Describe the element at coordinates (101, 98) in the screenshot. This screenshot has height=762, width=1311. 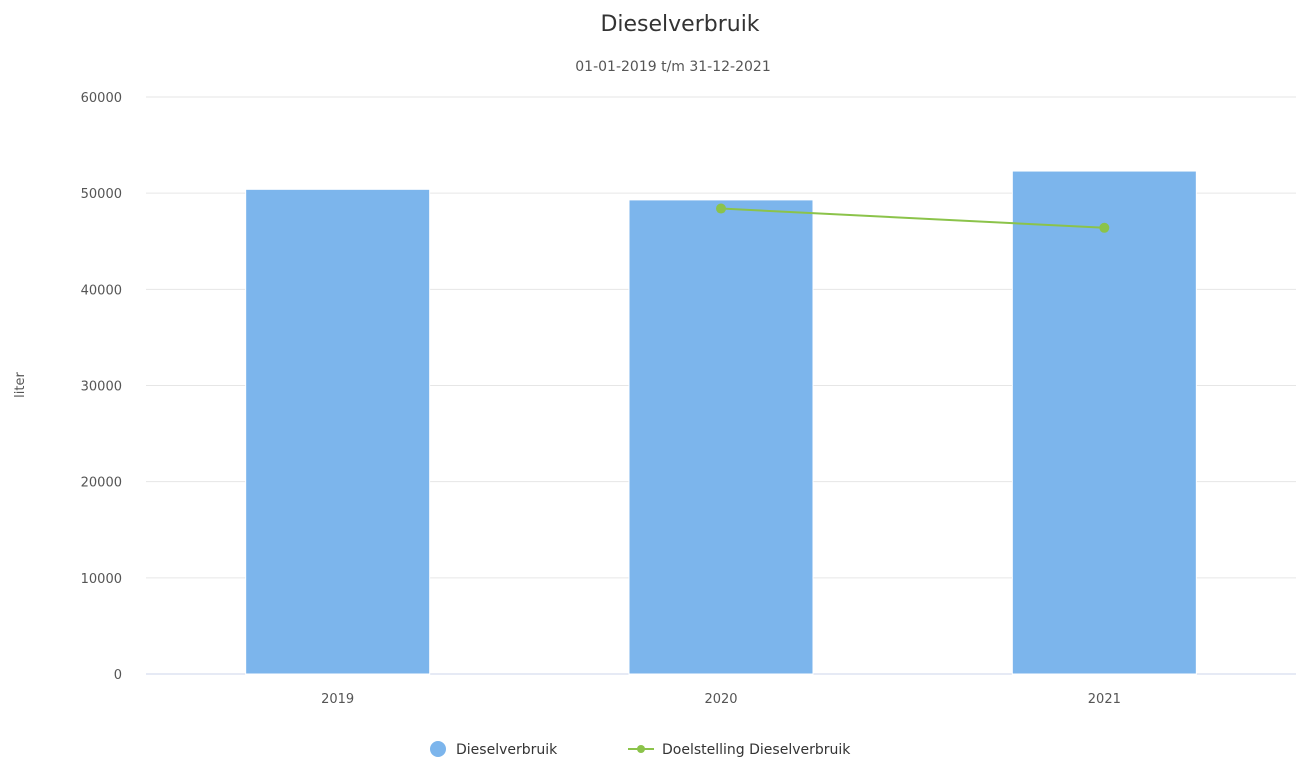
I see `y-tick-label: 60000` at that location.